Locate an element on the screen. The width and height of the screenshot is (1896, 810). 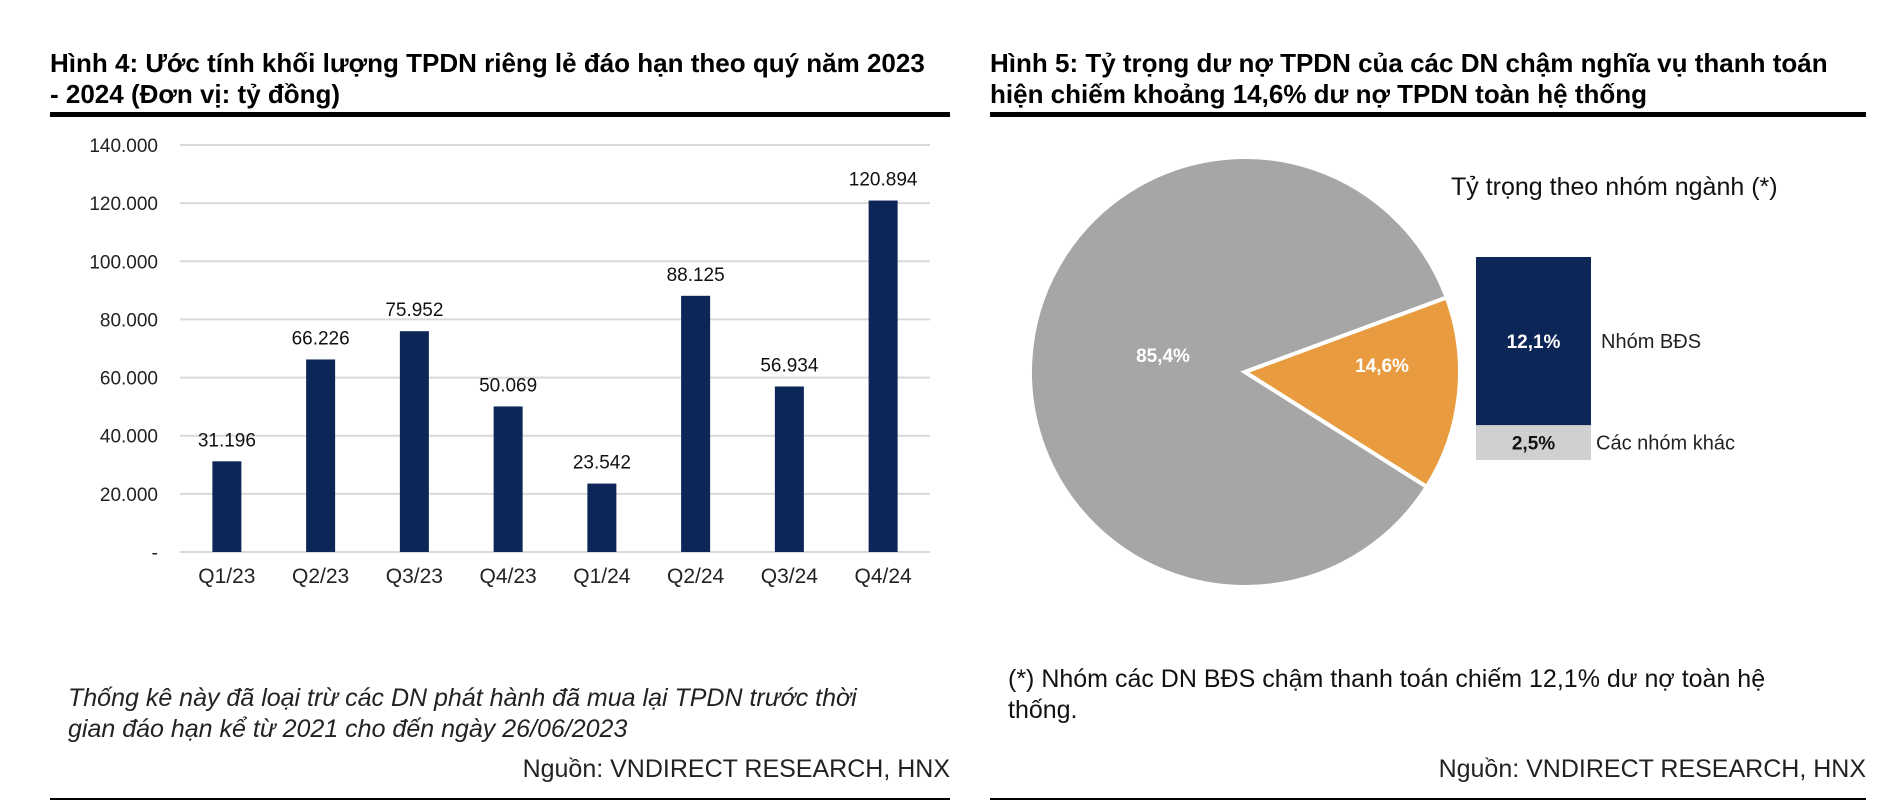
breakdown-value-label: 12,1% is located at coordinates (1534, 342).